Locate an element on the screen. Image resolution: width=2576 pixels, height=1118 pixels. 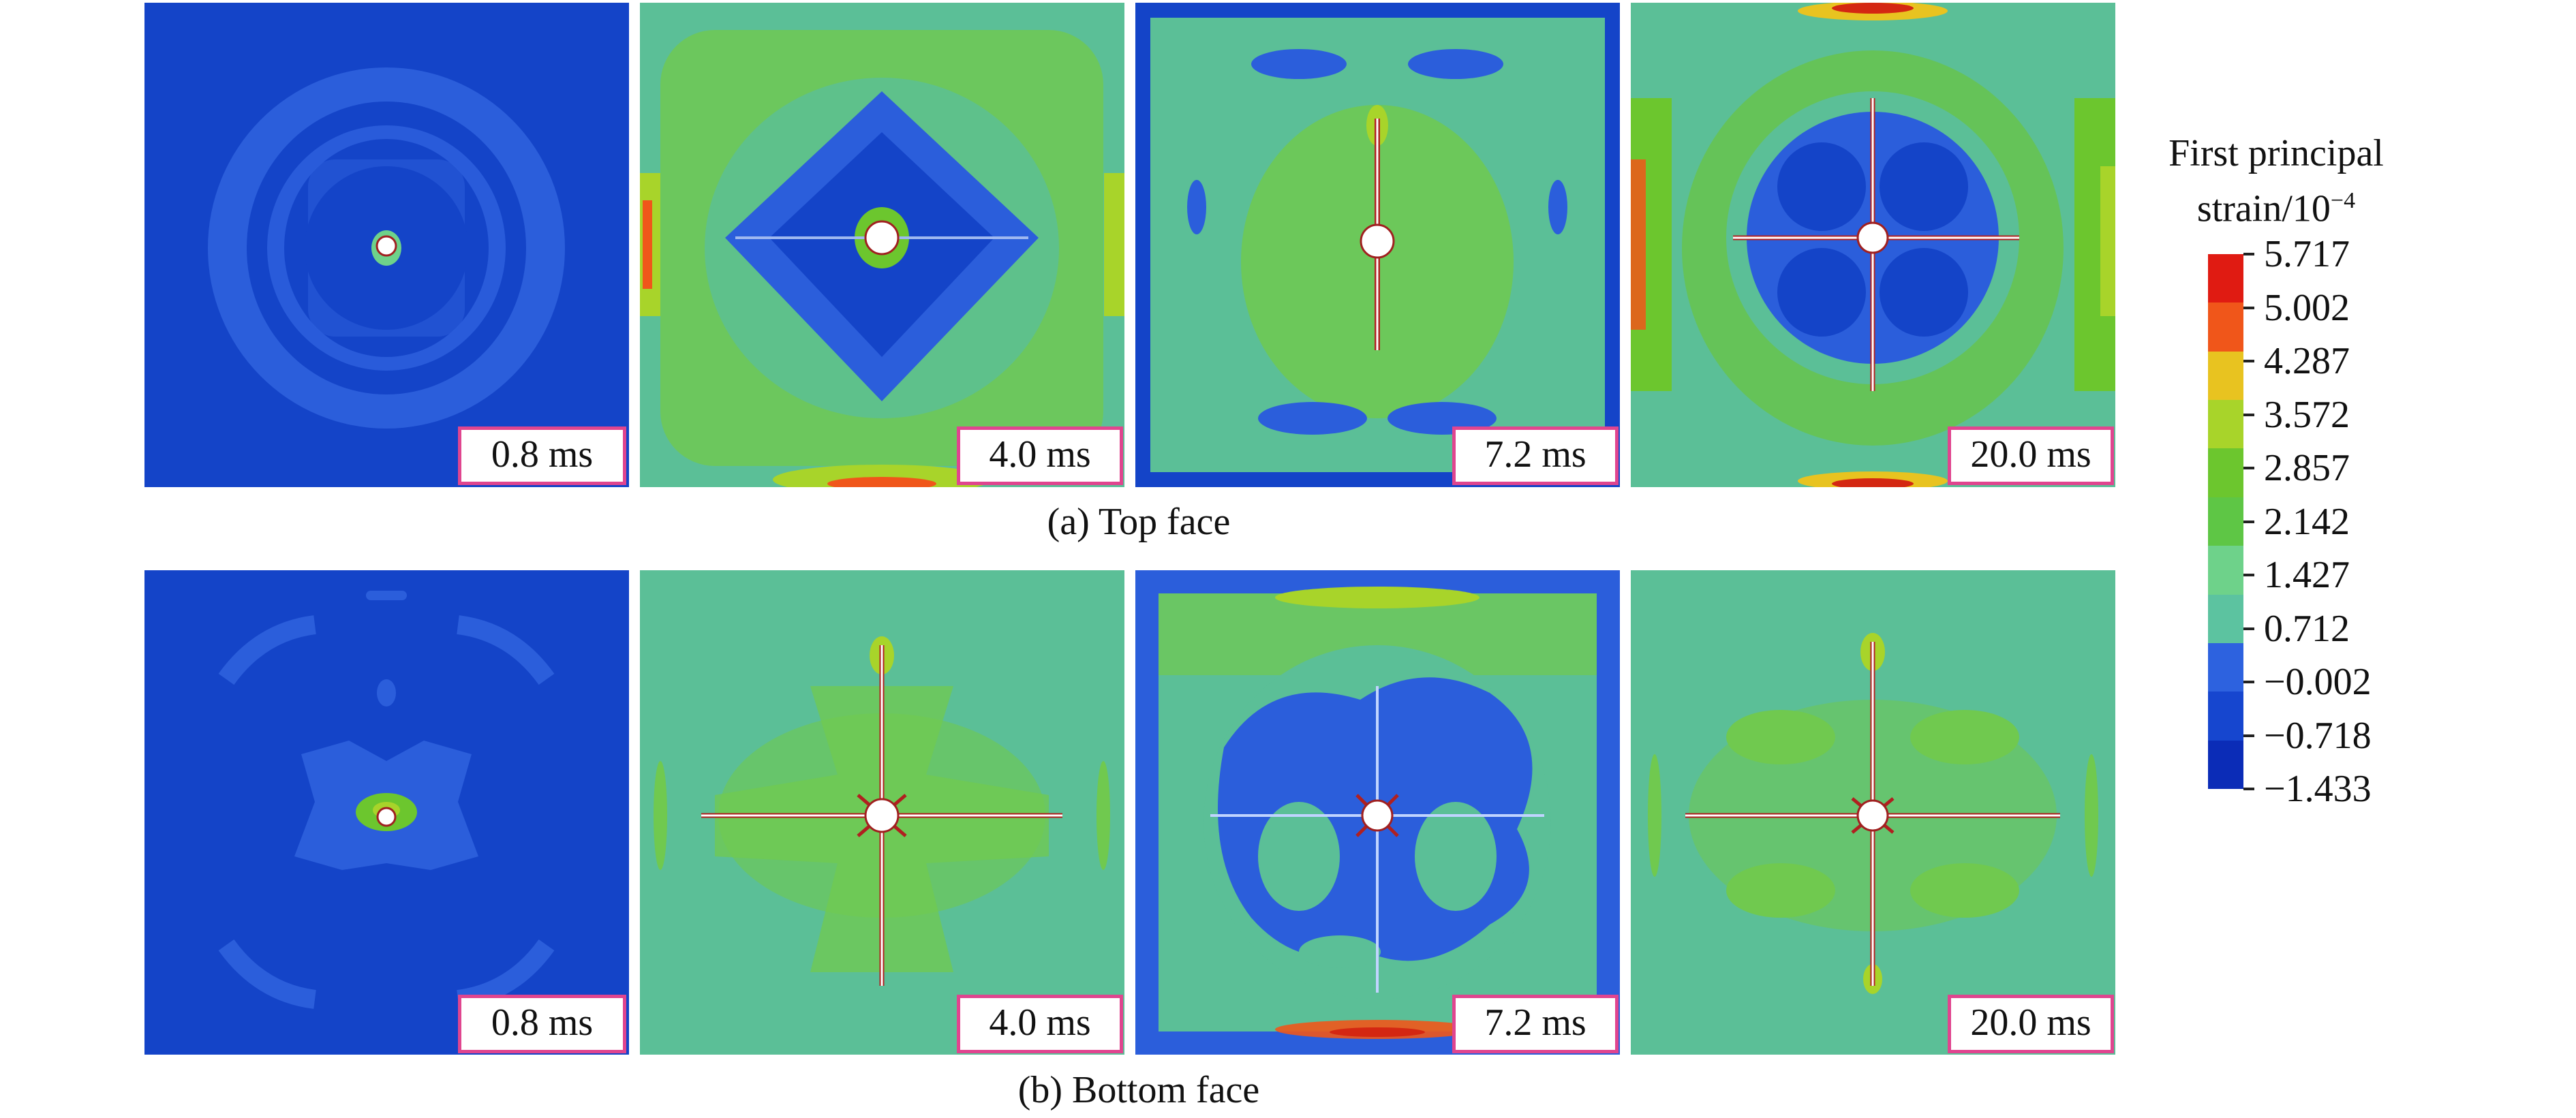
time-label-bottom-4: 20.0 ms is located at coordinates (2031, 1024).